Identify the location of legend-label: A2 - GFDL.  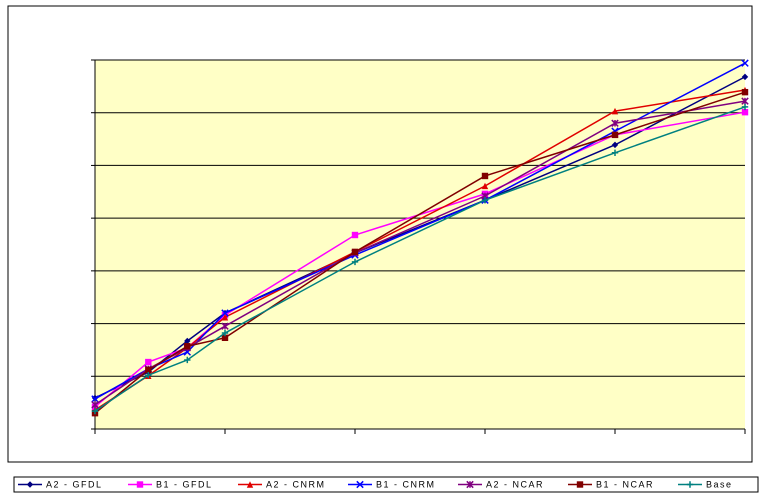
(74, 484).